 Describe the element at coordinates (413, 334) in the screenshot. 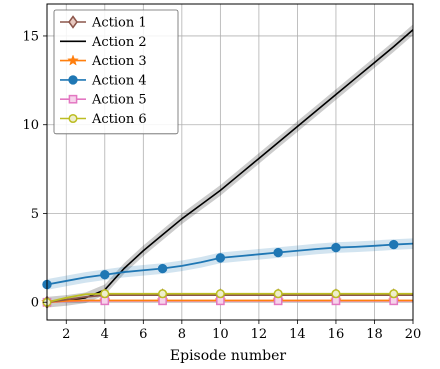

I see `x-tick-label: 20` at that location.